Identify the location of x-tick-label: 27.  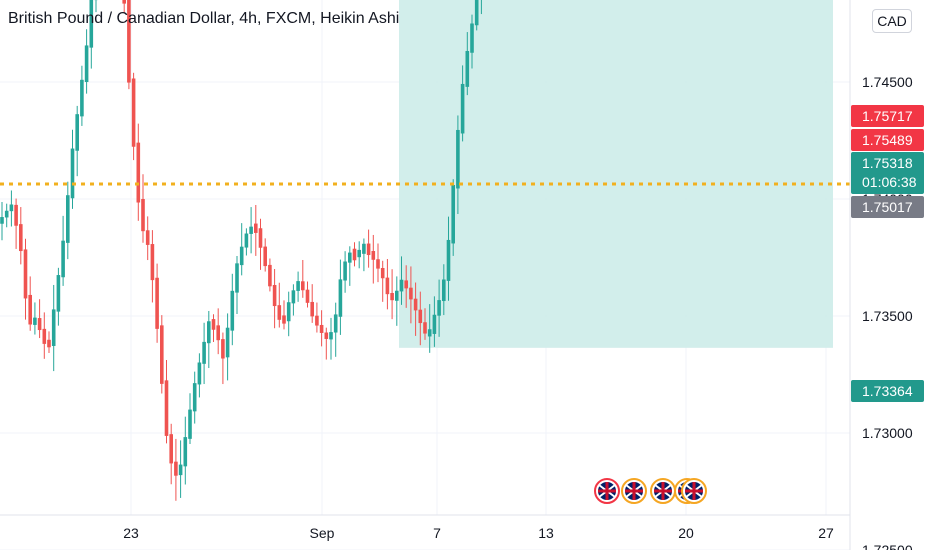
(826, 533).